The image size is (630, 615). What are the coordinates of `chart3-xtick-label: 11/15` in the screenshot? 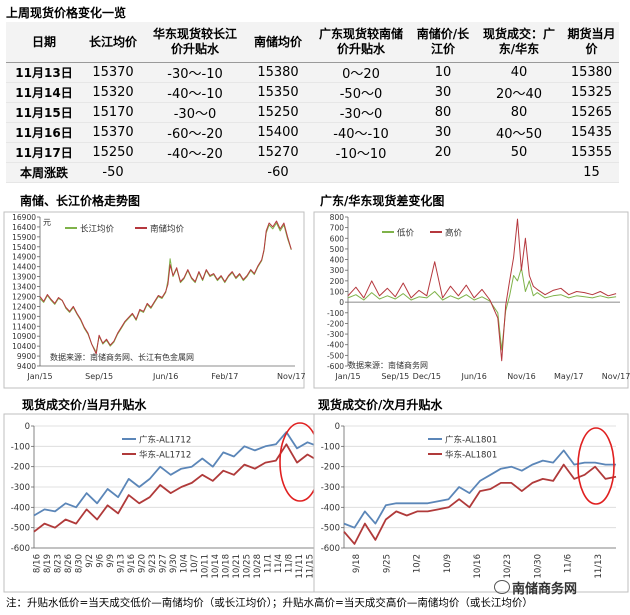 It's located at (311, 566).